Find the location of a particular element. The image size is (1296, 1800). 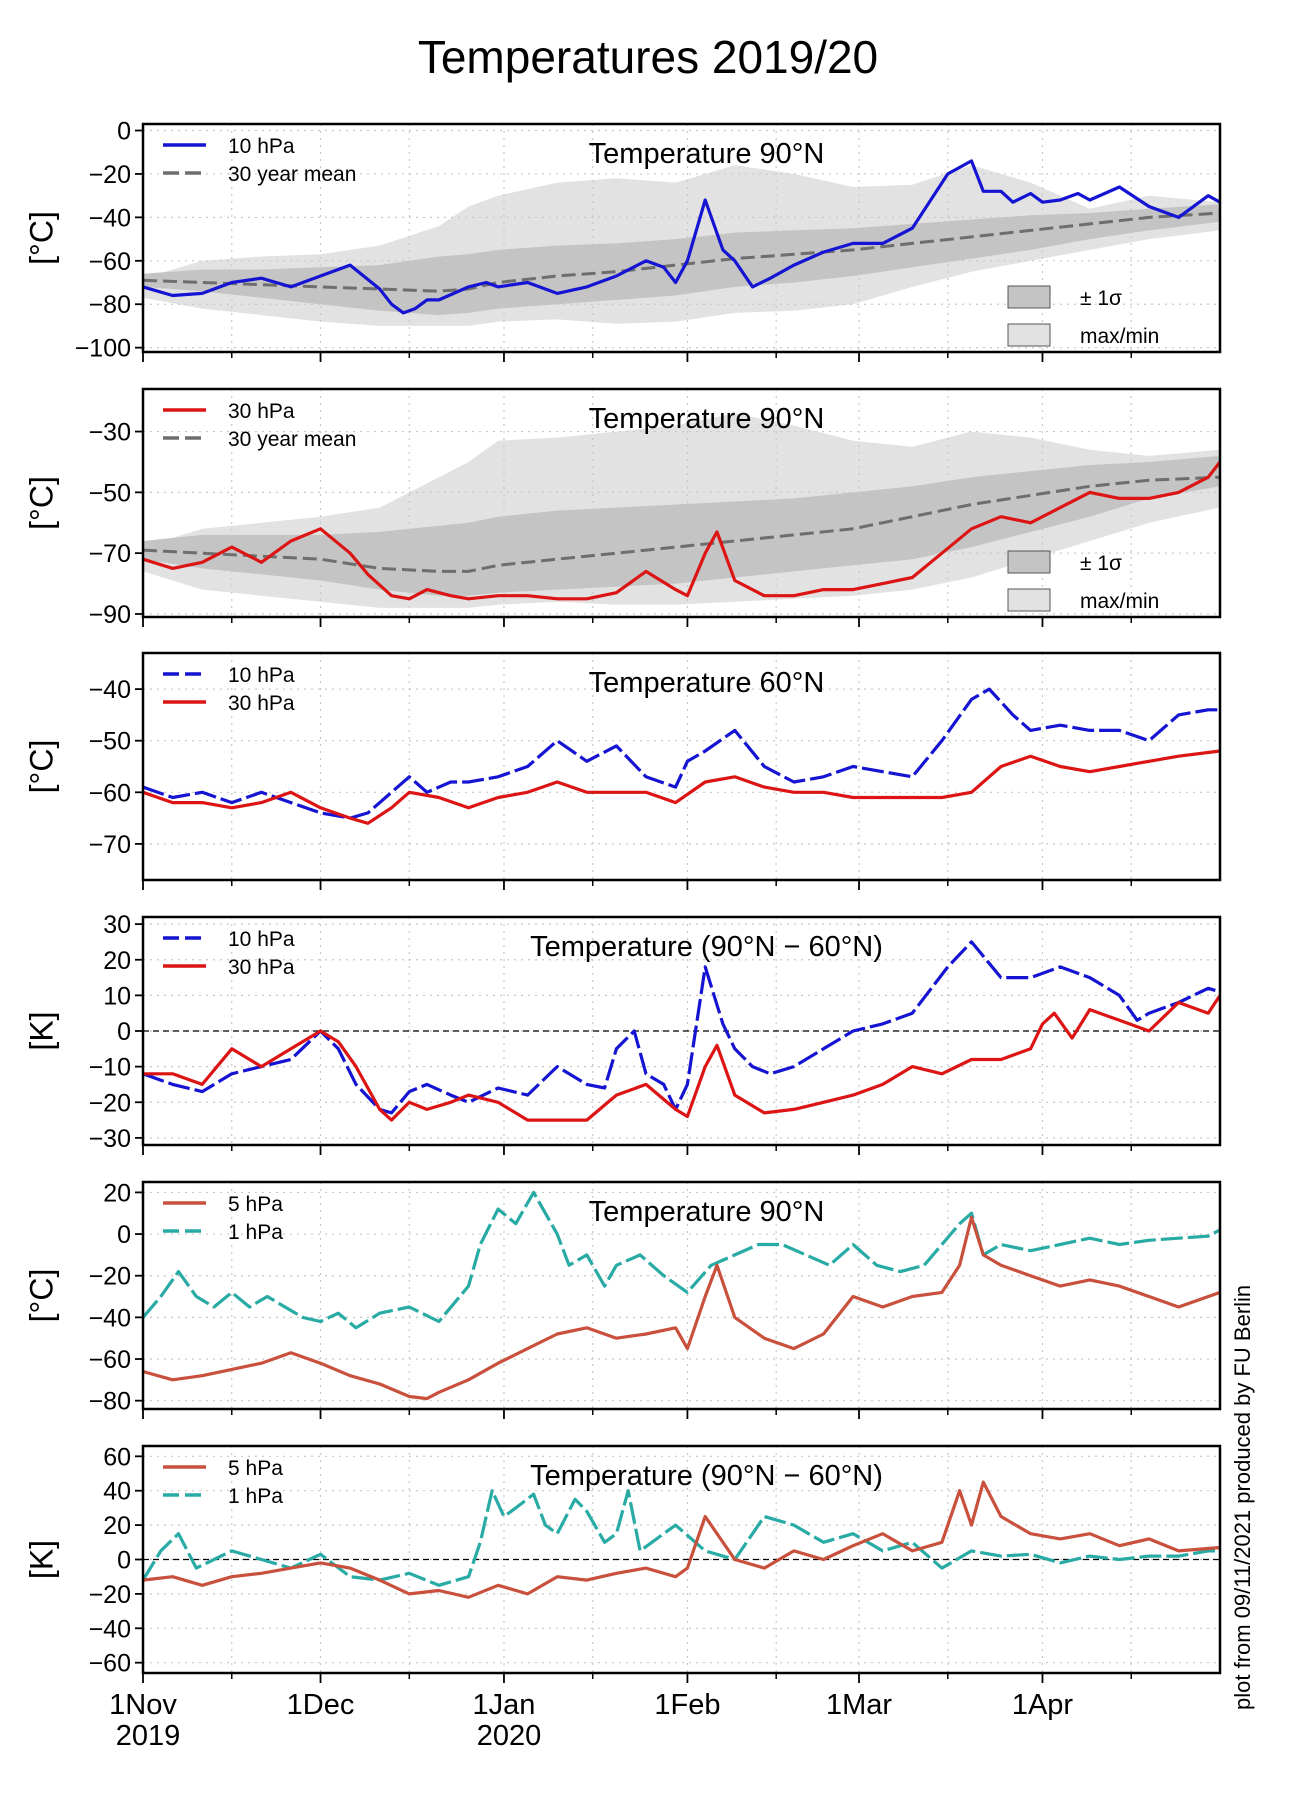

y-tick-label: 10 is located at coordinates (117, 996).